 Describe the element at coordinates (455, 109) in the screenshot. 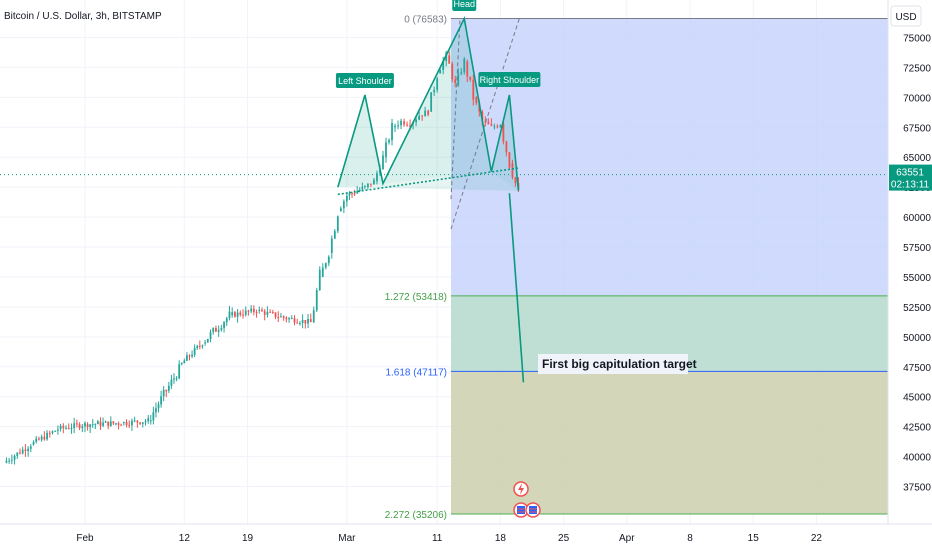

I see `fib-trend-line` at that location.